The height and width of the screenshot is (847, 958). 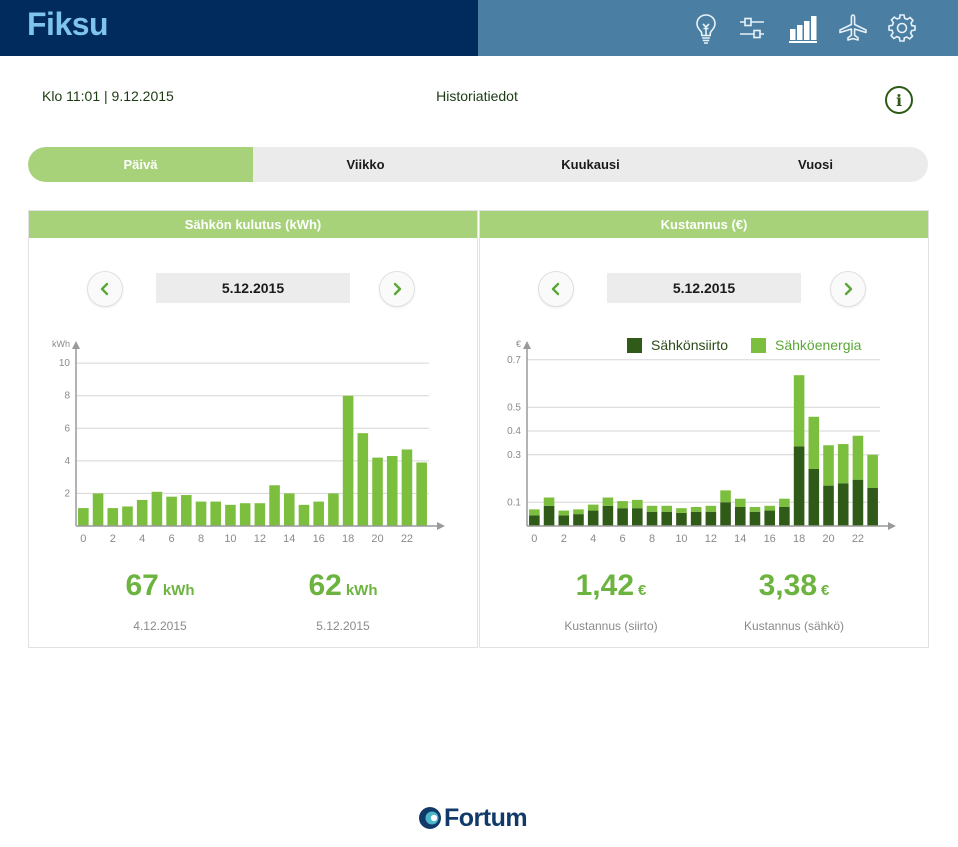 What do you see at coordinates (140, 164) in the screenshot?
I see `tab-day: Päivä` at bounding box center [140, 164].